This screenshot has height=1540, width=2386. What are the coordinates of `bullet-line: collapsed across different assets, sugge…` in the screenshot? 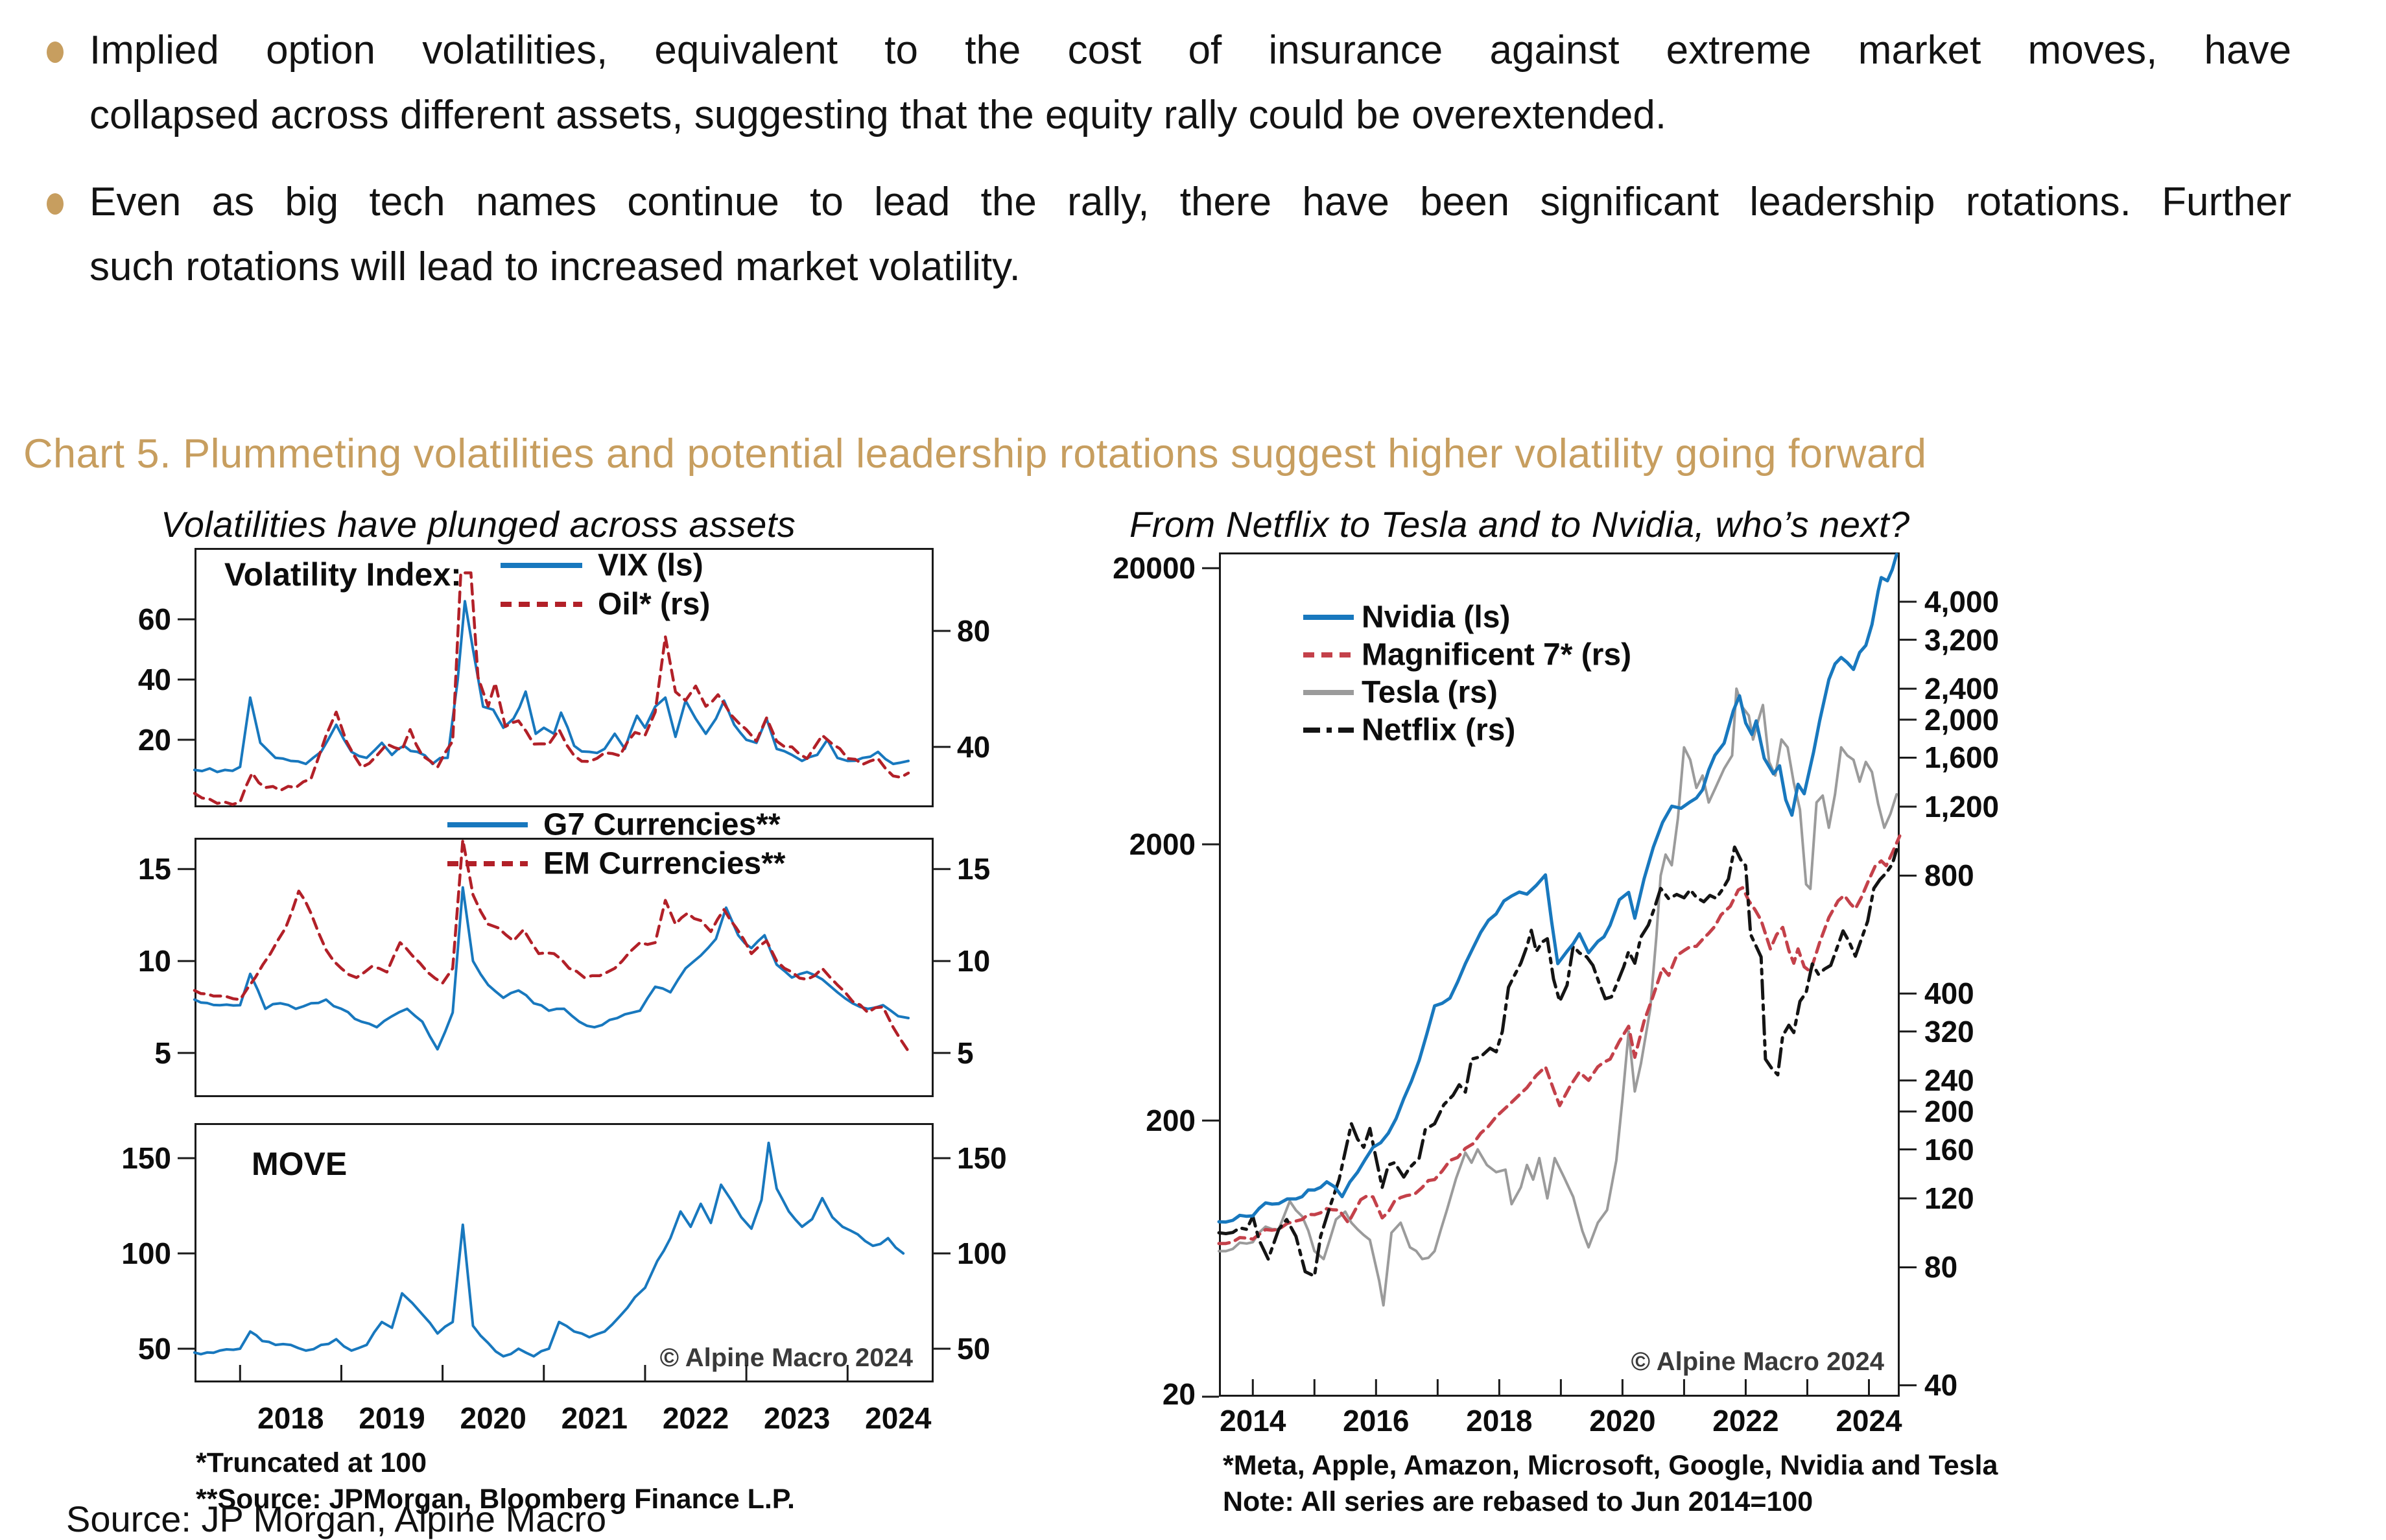 It's located at (878, 115).